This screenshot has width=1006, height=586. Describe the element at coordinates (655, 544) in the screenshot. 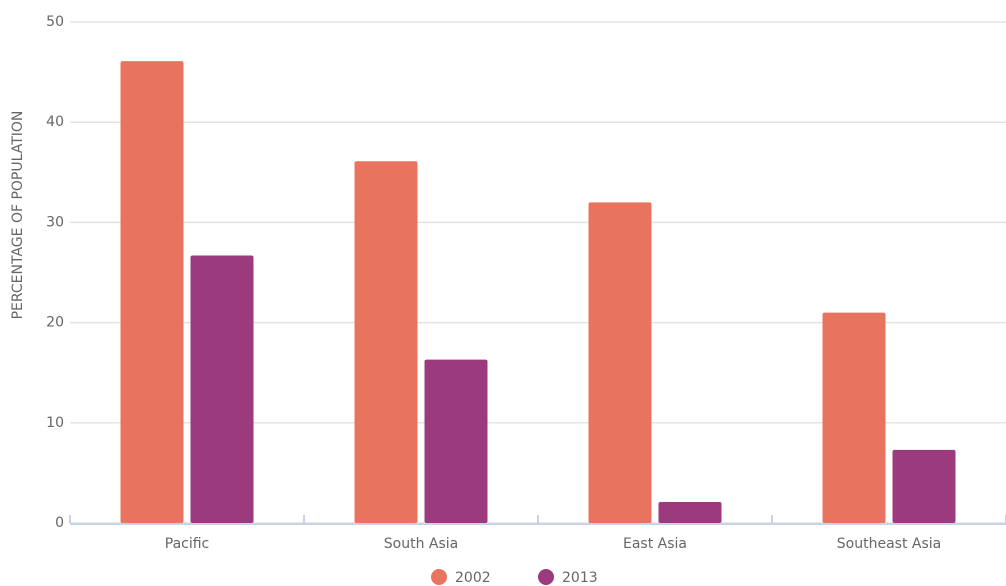

I see `x-tick-label: East Asia` at that location.